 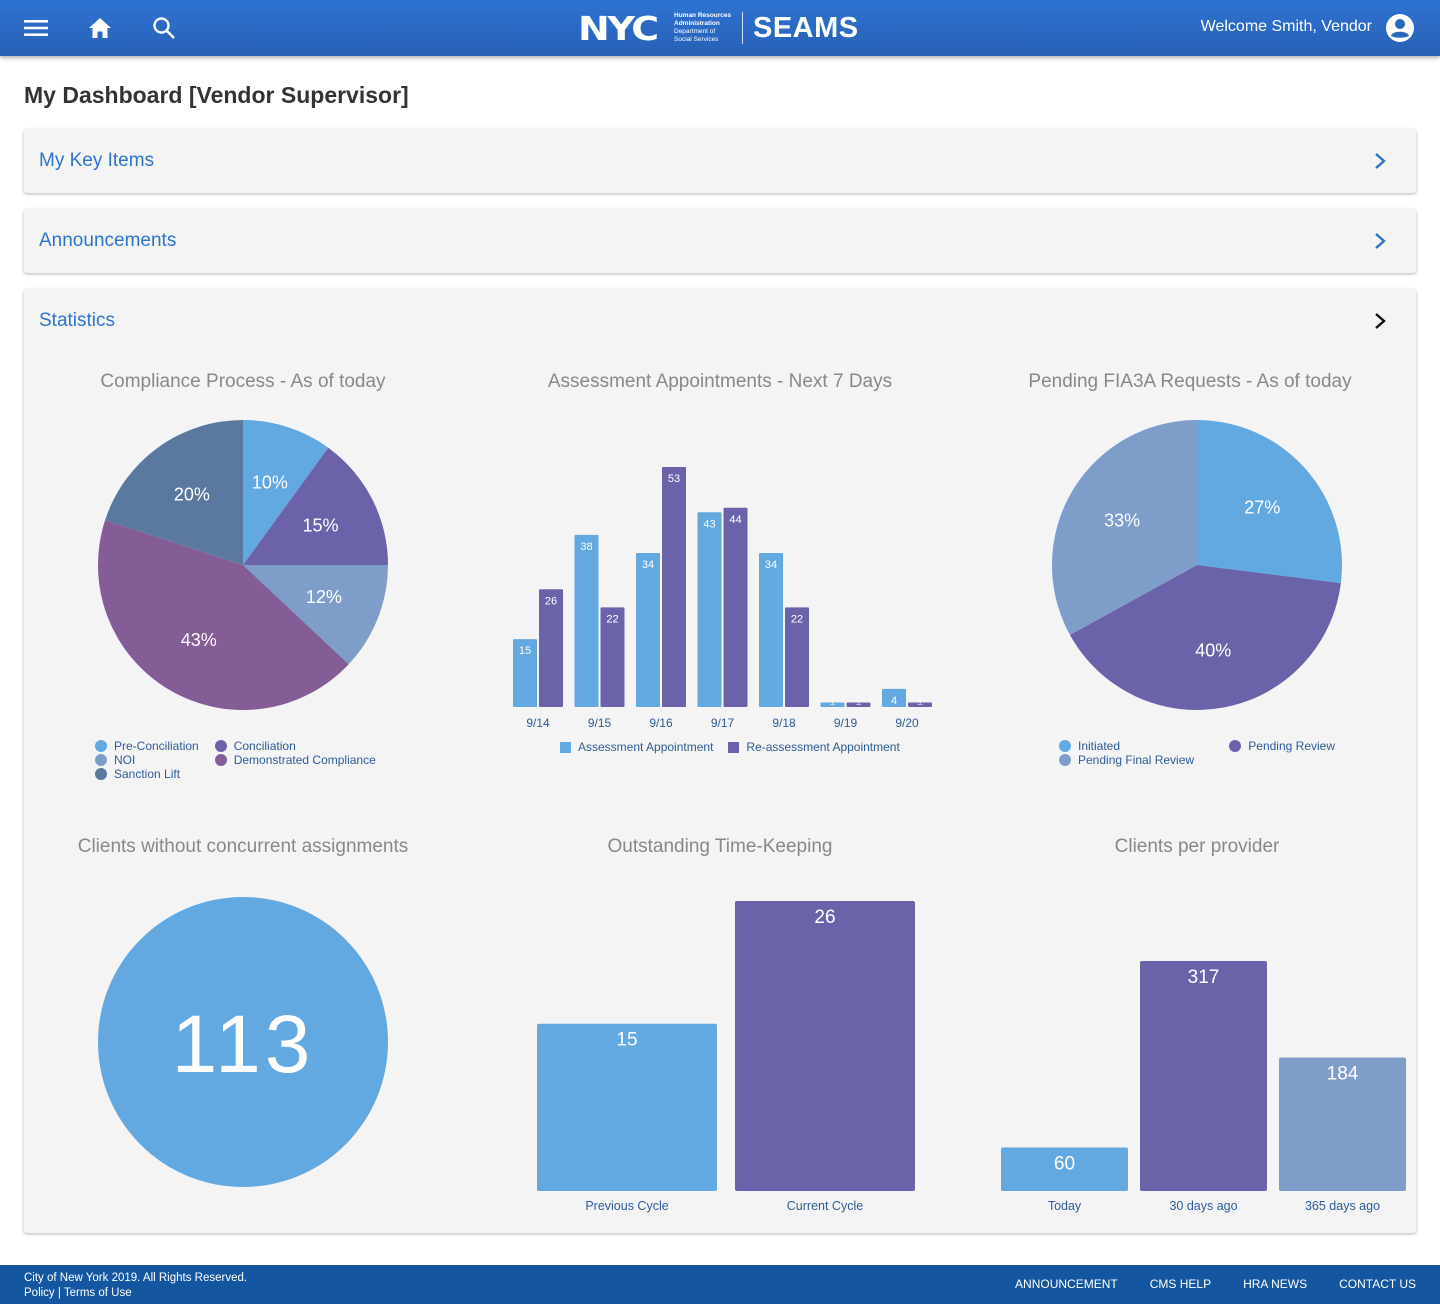 What do you see at coordinates (1066, 1284) in the screenshot?
I see `footer-link-announcement: ANNOUNCEMENT` at bounding box center [1066, 1284].